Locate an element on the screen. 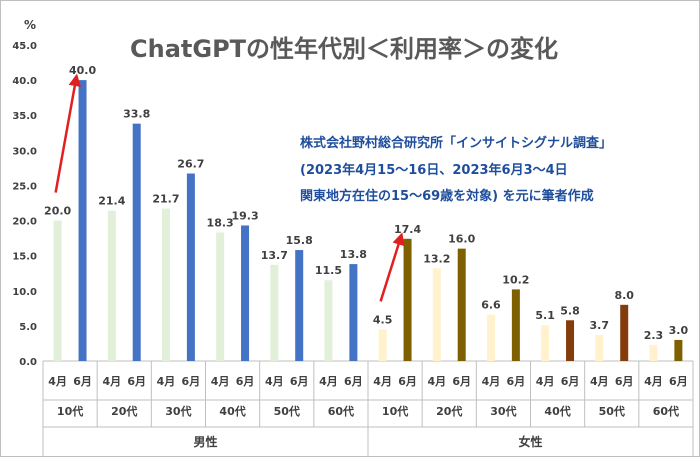 The width and height of the screenshot is (700, 457). y-tick-label: 40.0 is located at coordinates (24, 81).